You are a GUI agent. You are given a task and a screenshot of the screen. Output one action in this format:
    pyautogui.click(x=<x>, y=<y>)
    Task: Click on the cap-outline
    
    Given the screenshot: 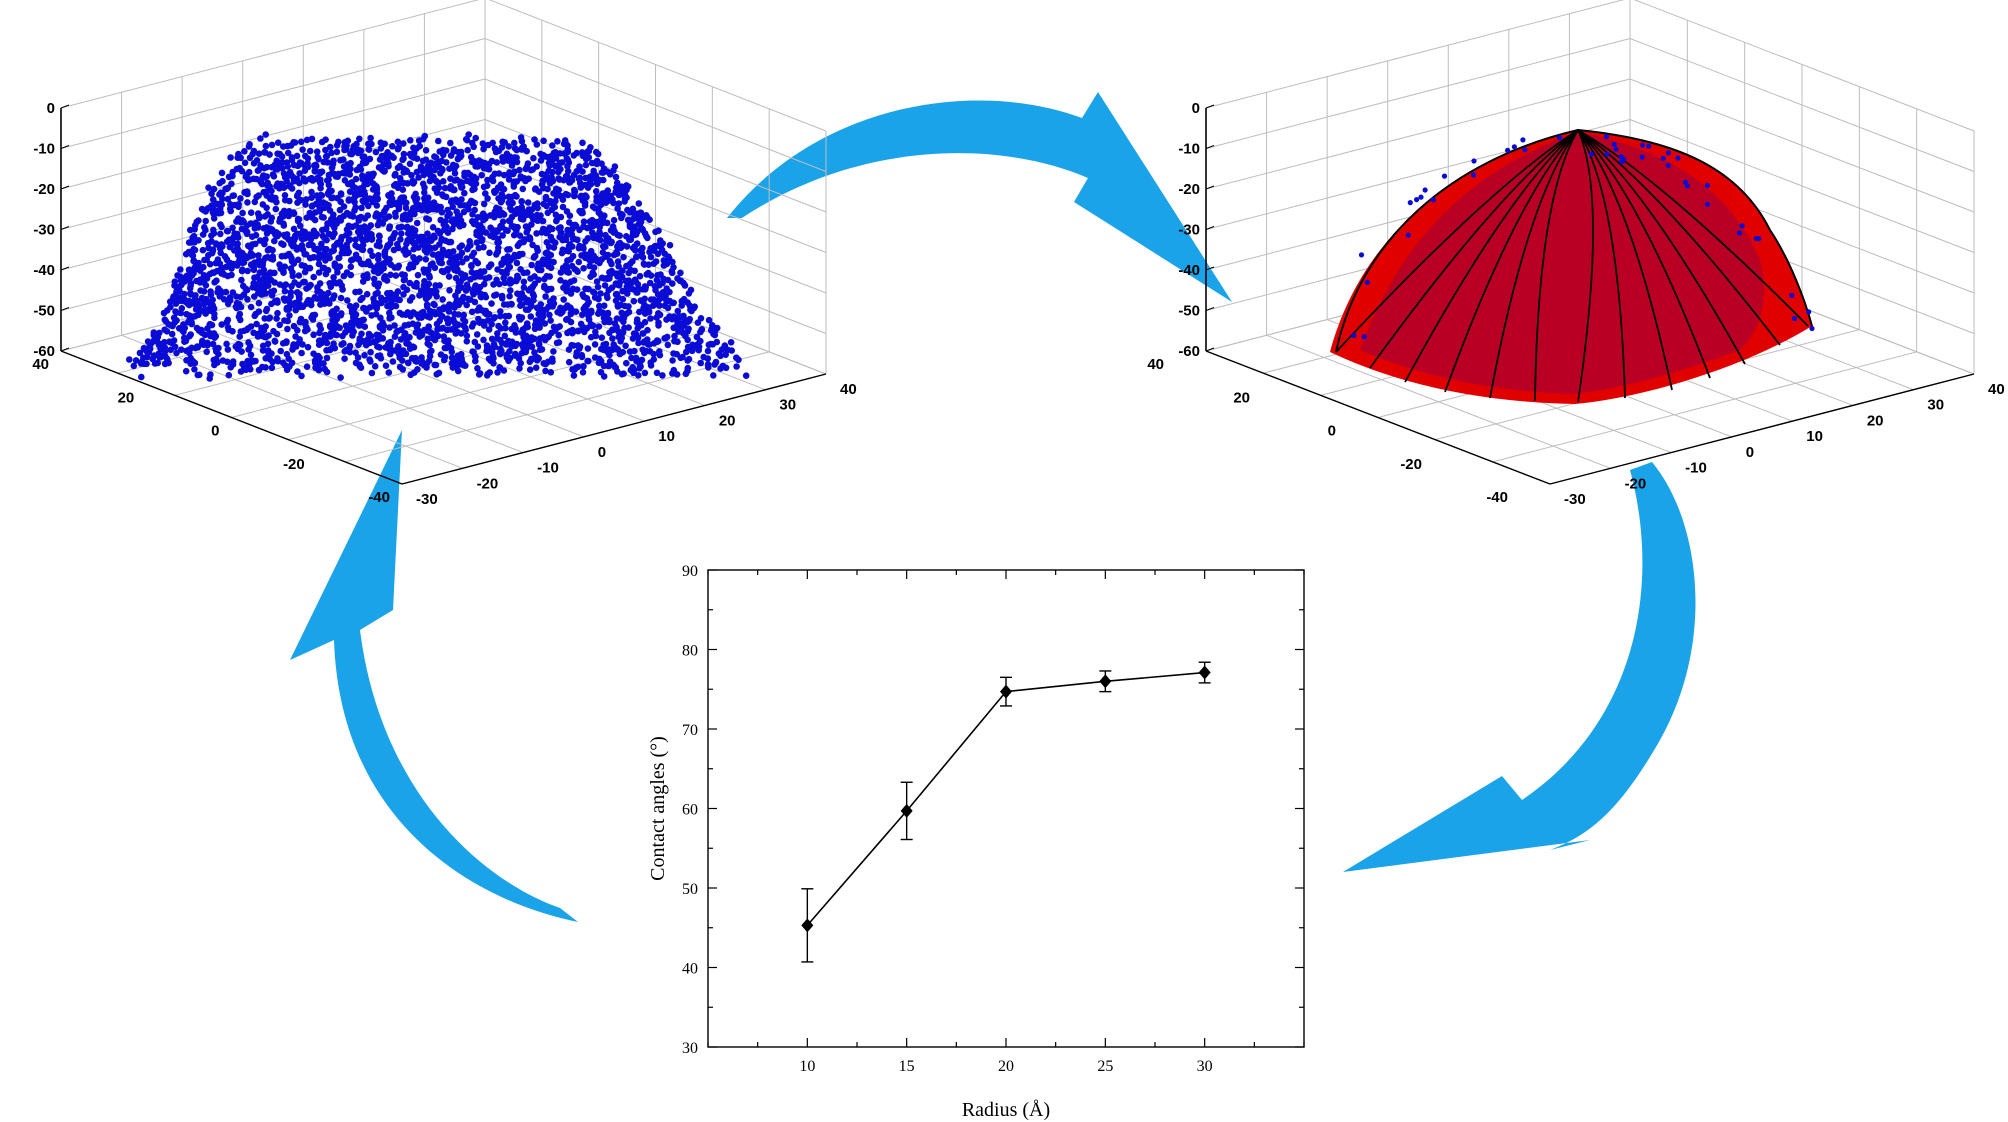 What is the action you would take?
    pyautogui.click(x=1574, y=240)
    